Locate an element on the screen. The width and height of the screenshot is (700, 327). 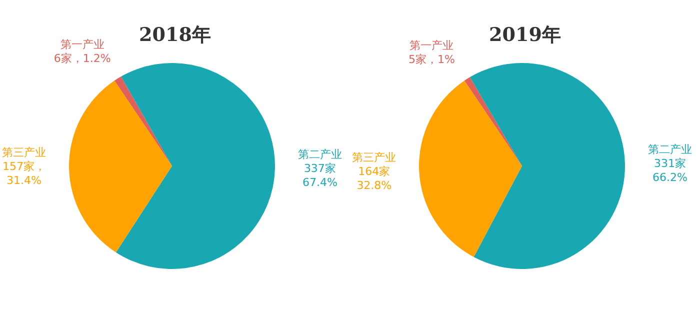
data-label: 157家，31.4% is located at coordinates (24, 174).